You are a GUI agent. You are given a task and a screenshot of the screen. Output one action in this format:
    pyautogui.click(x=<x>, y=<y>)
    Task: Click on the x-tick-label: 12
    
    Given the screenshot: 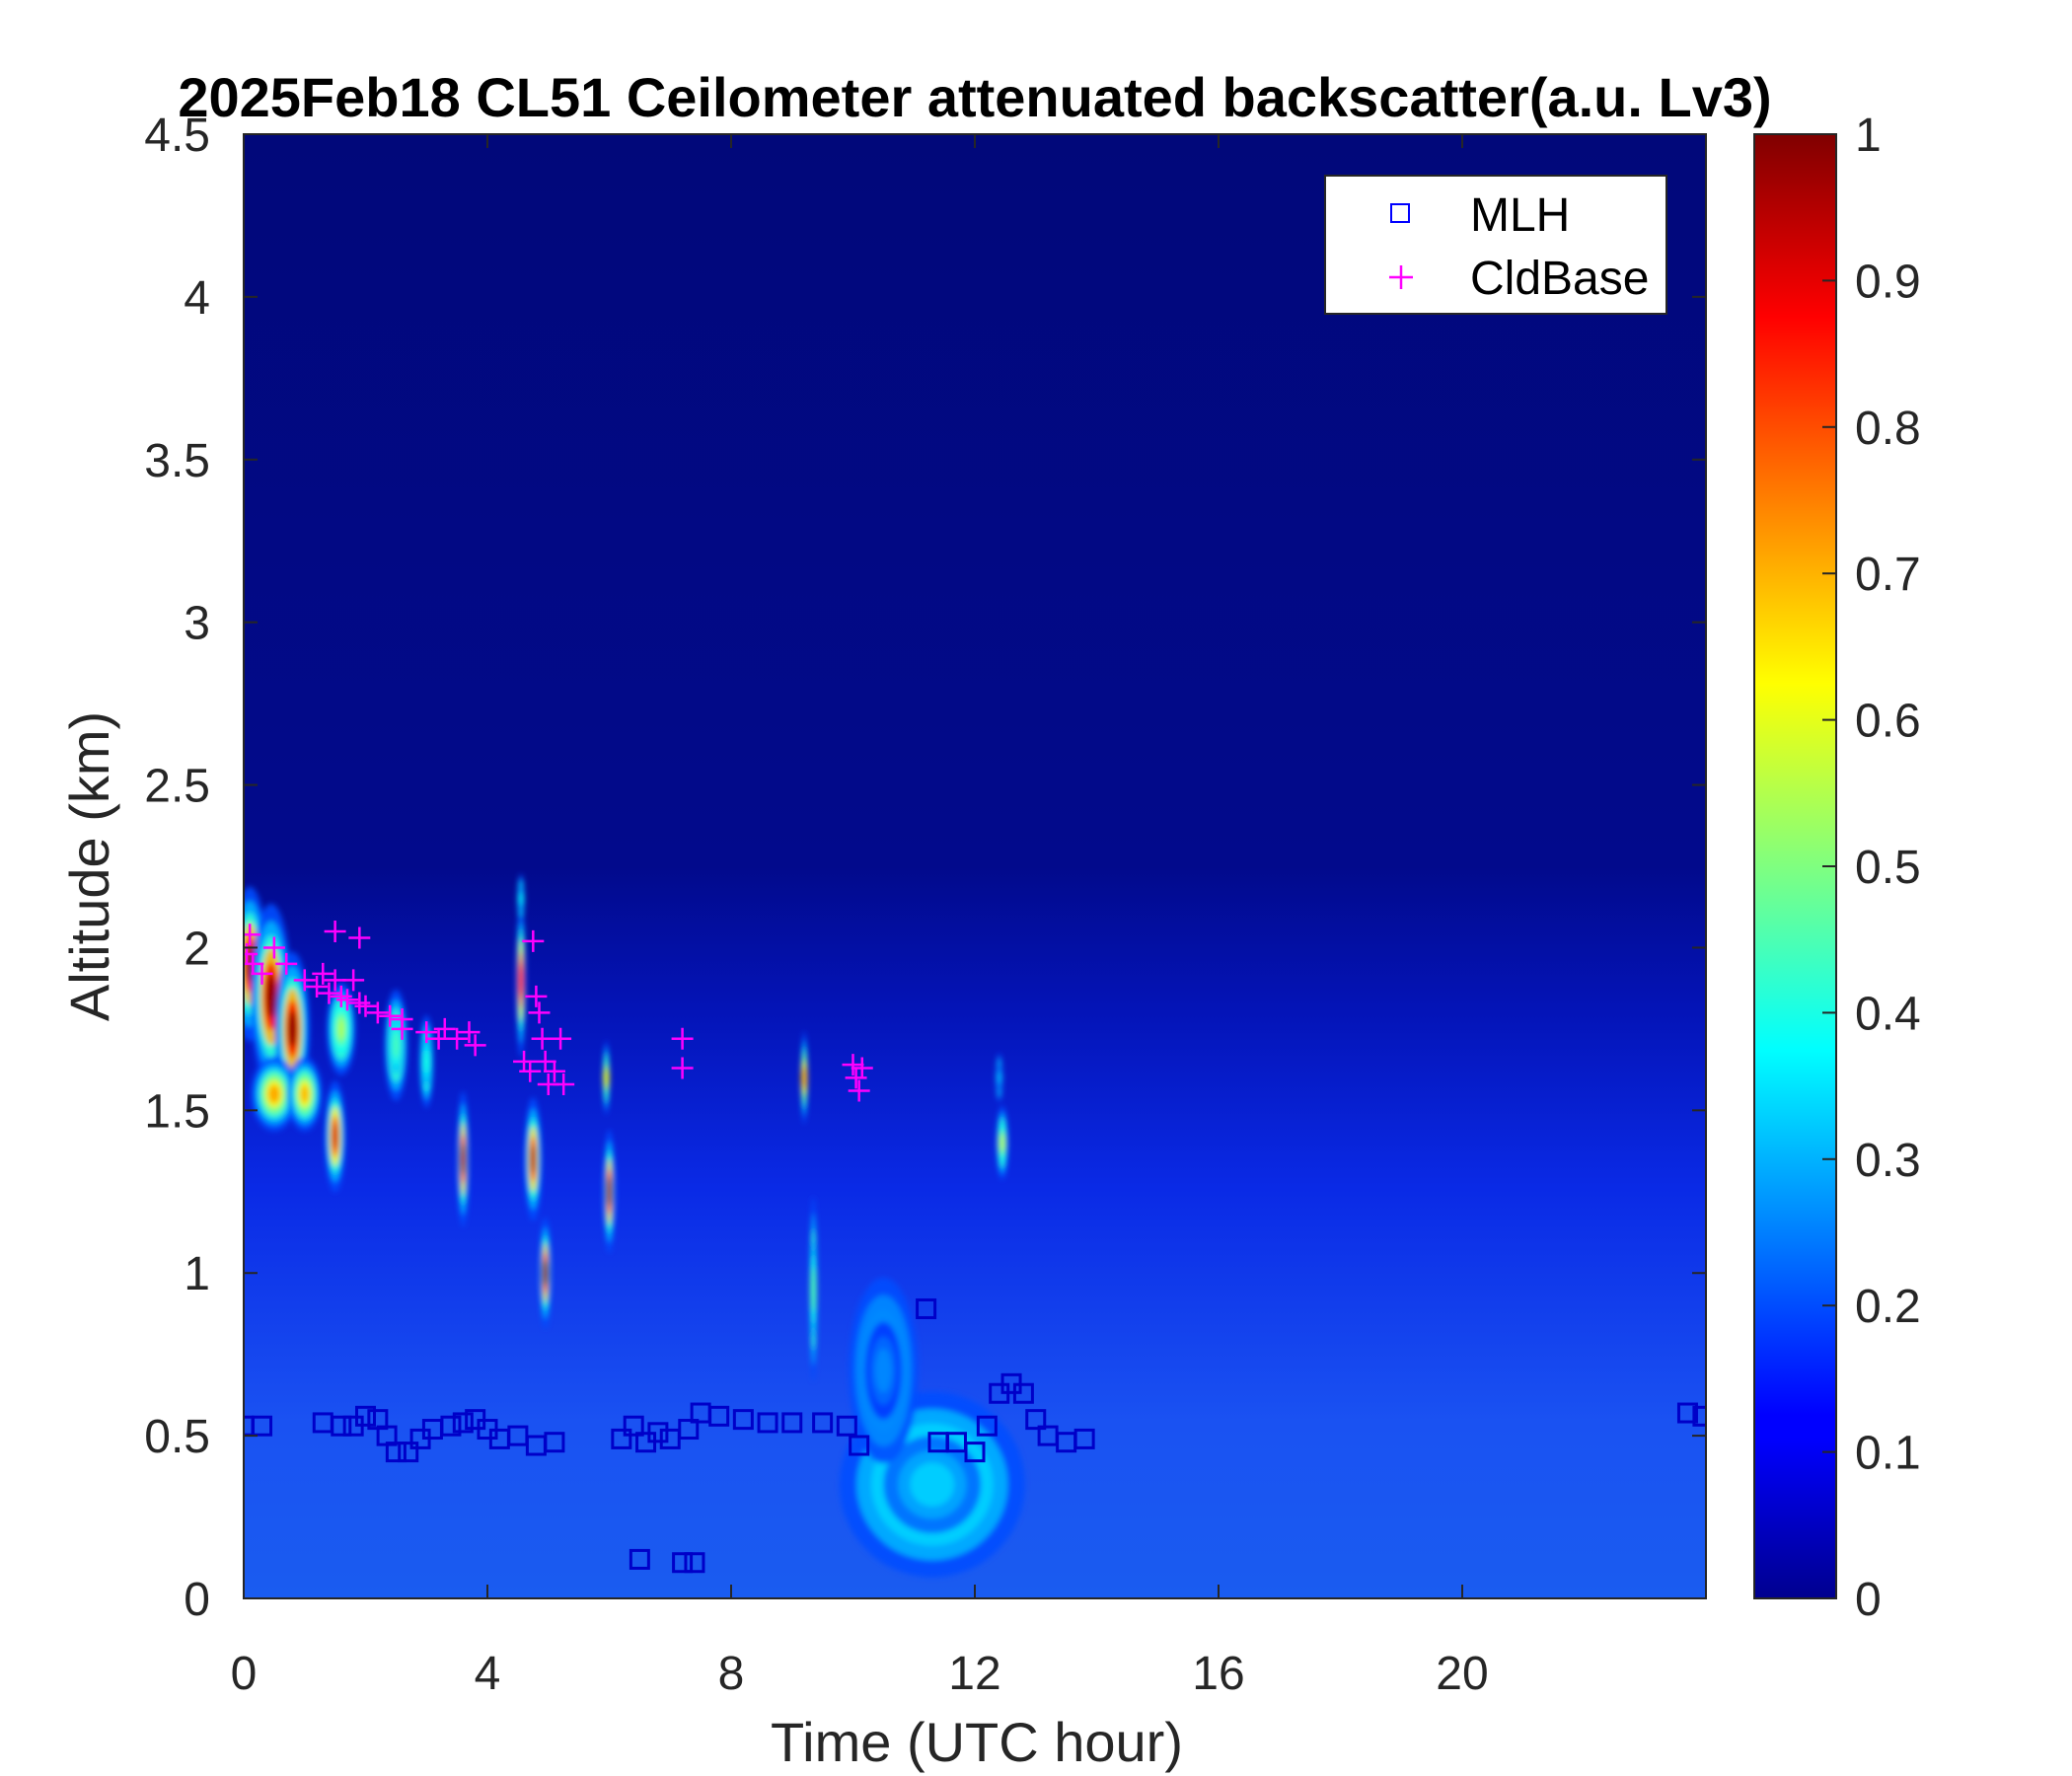 What is the action you would take?
    pyautogui.click(x=974, y=1674)
    